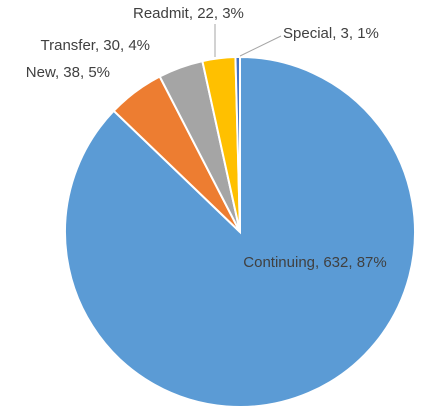  Describe the element at coordinates (95, 45) in the screenshot. I see `data-label: Transfer, 30, 4%` at that location.